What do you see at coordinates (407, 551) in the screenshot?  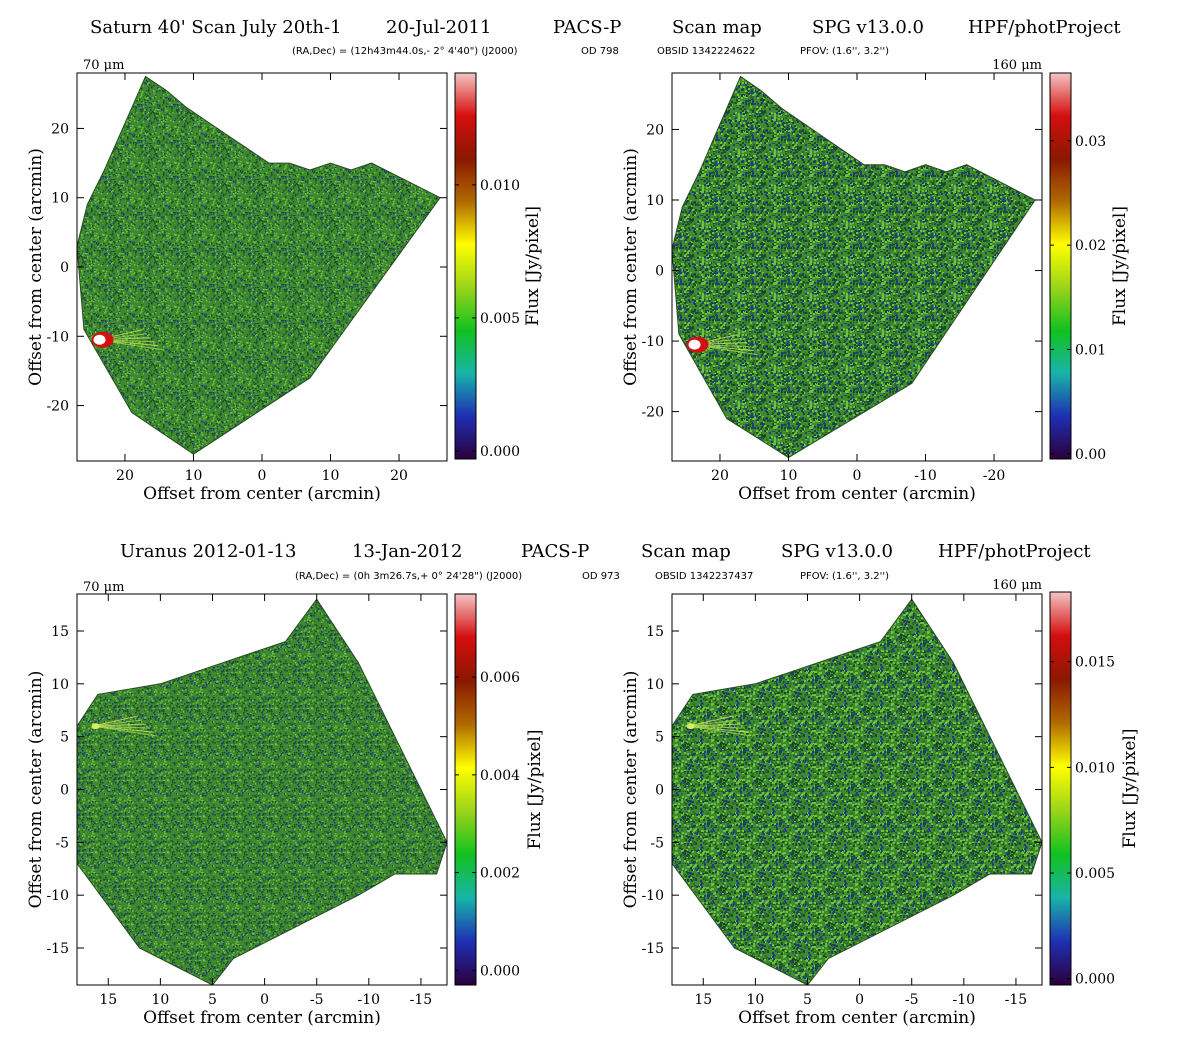 I see `header-date: 13-Jan-2012` at bounding box center [407, 551].